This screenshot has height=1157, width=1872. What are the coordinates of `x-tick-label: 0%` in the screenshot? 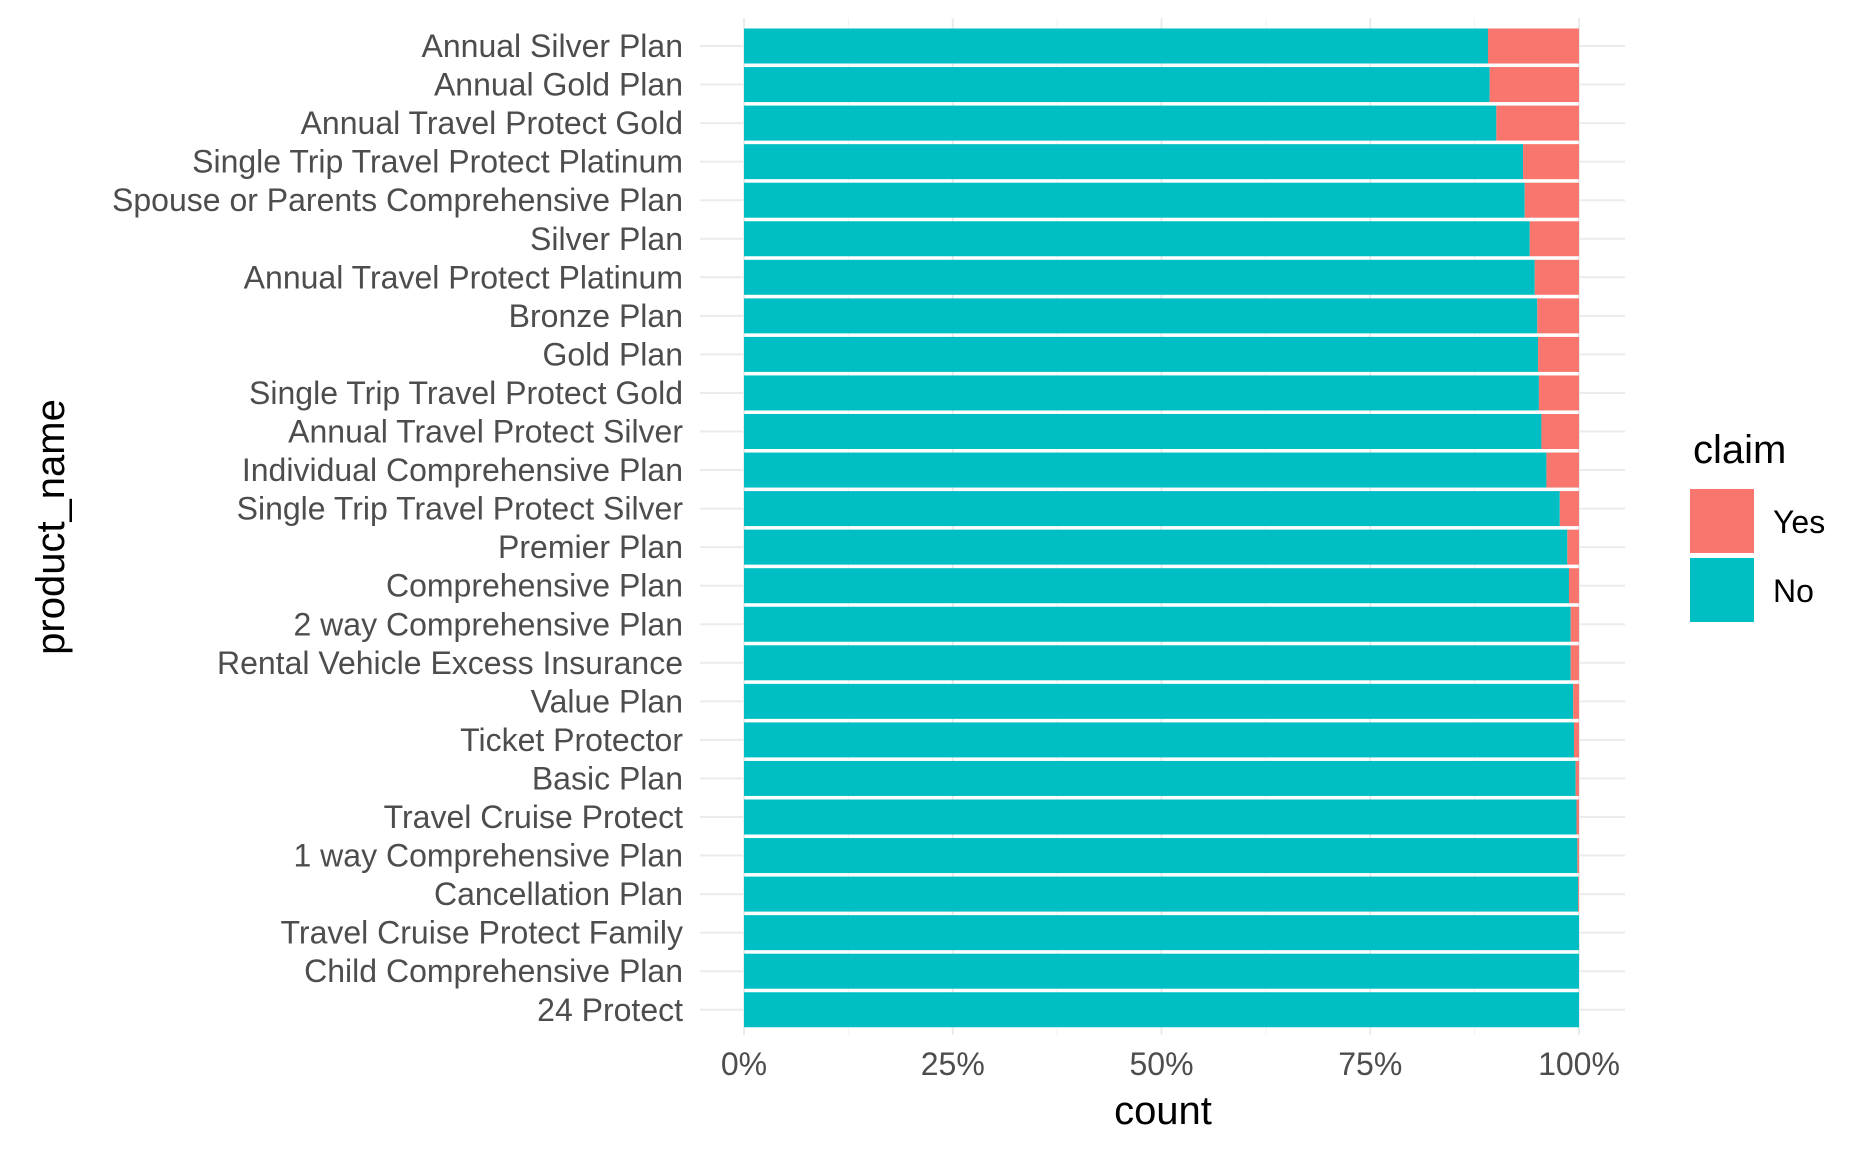 It's located at (744, 1064).